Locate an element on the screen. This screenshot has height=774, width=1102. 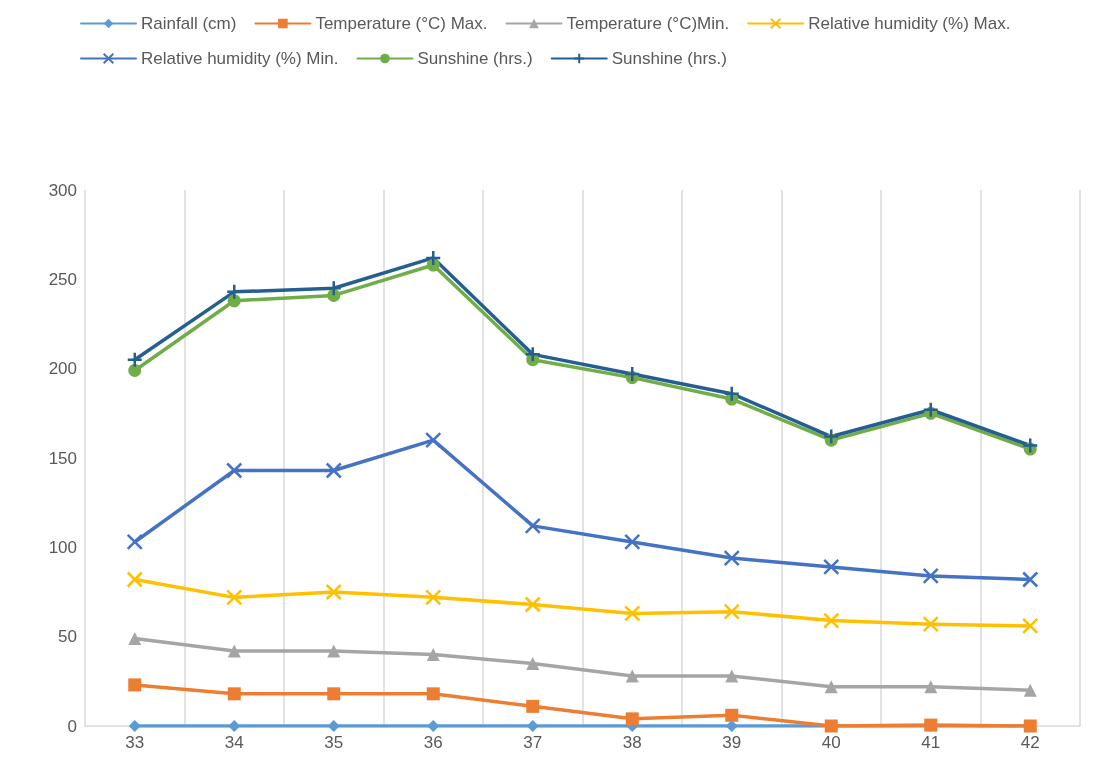
y-tick-label: 0 is located at coordinates (72, 726).